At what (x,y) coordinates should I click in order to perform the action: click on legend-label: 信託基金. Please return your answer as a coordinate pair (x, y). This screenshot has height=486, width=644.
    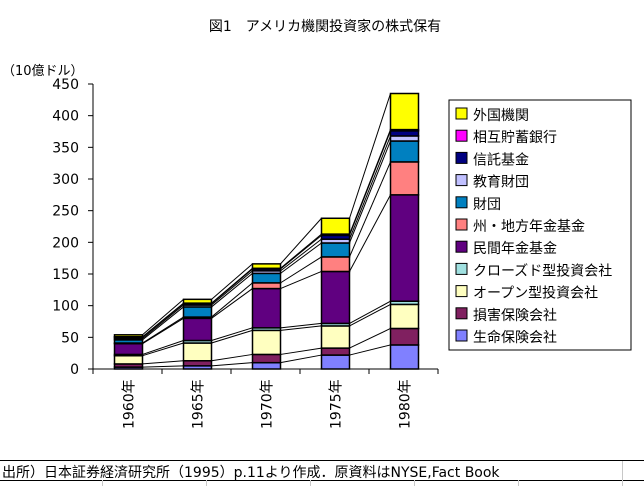
    Looking at the image, I should click on (501, 159).